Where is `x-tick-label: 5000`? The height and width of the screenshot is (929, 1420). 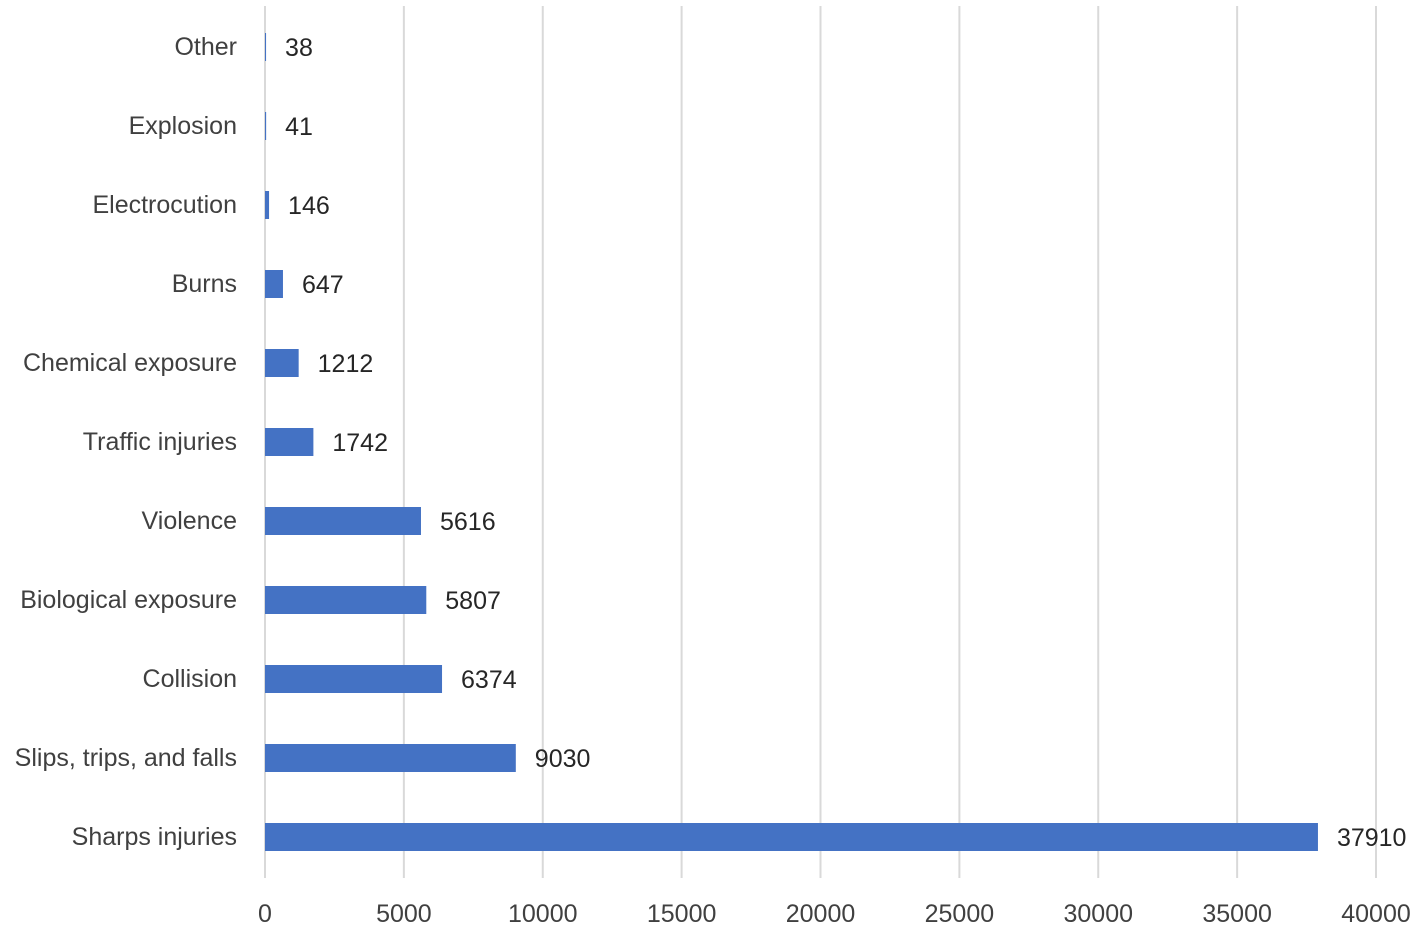 x-tick-label: 5000 is located at coordinates (404, 914).